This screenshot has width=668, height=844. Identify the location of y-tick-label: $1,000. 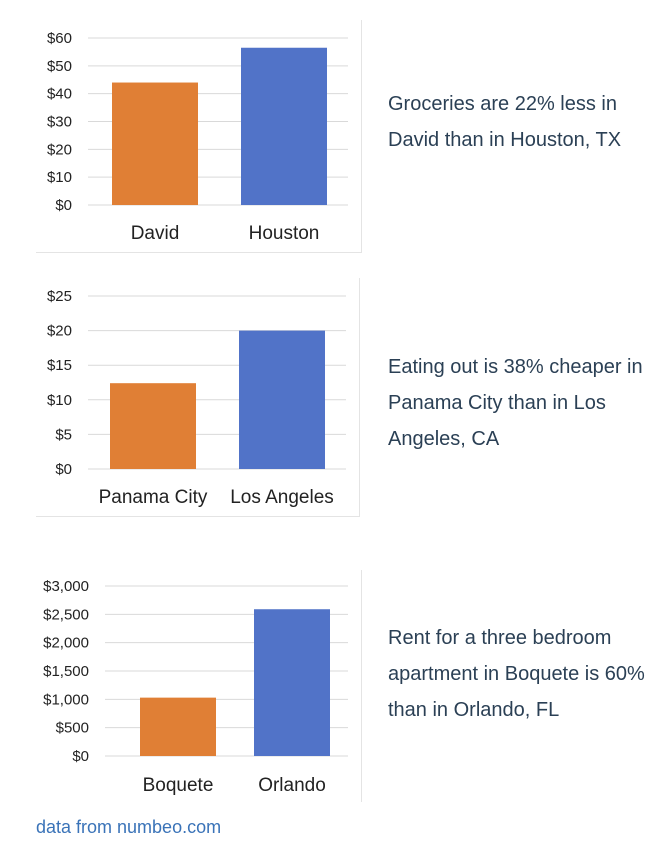
(66, 699).